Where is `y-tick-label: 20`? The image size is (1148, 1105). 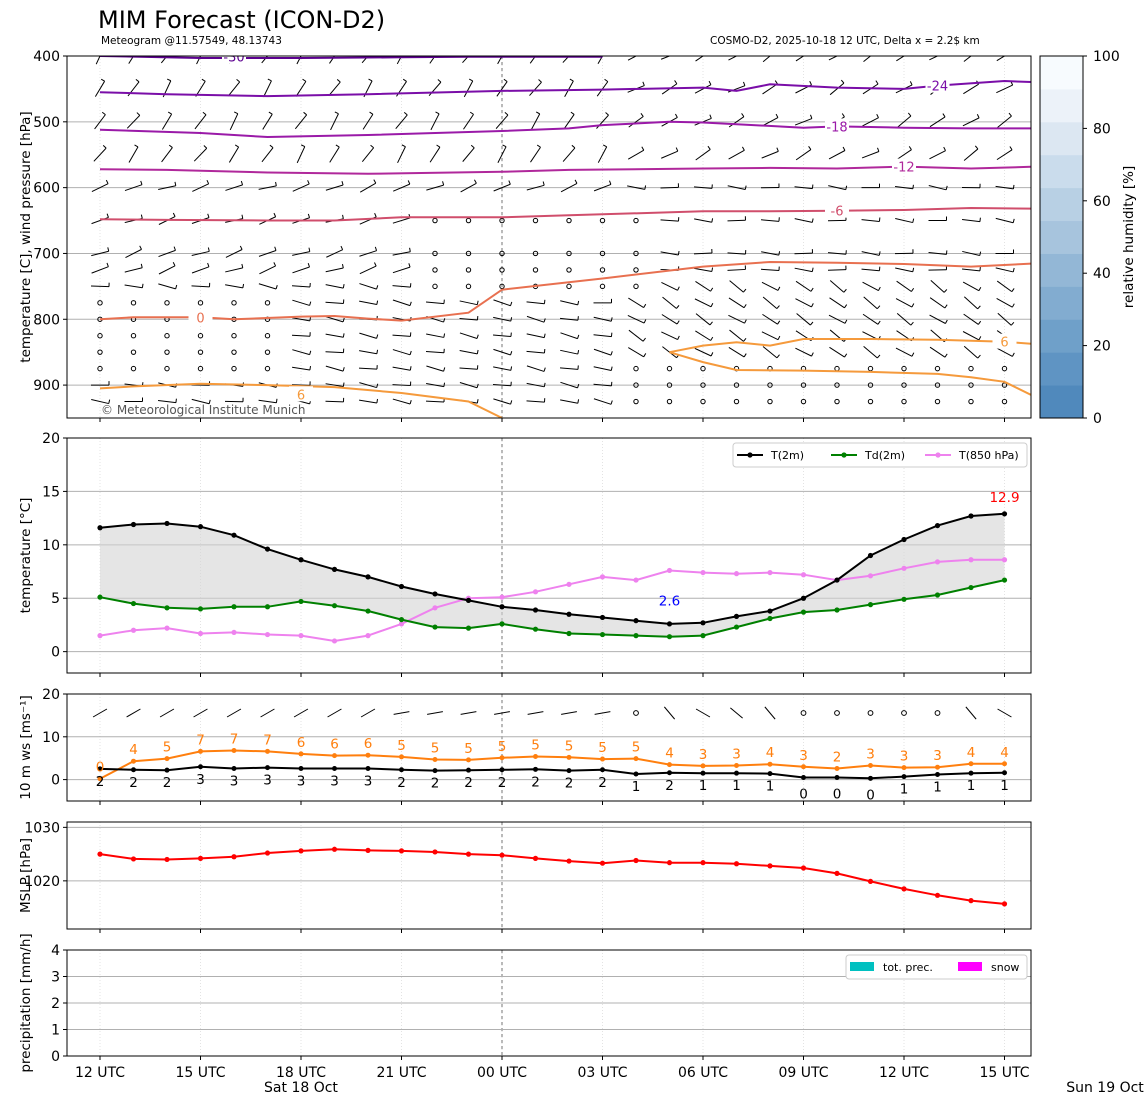 y-tick-label: 20 is located at coordinates (51, 695).